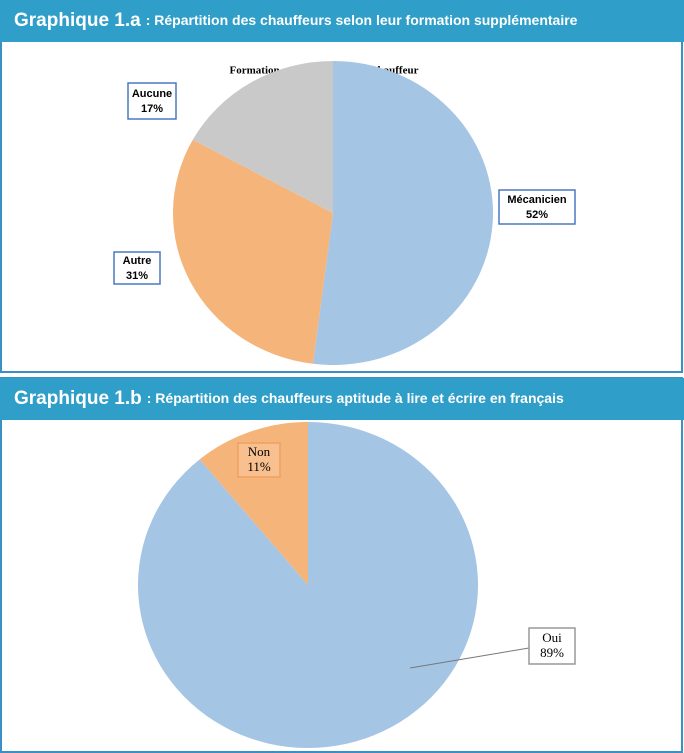 The width and height of the screenshot is (684, 753). What do you see at coordinates (259, 451) in the screenshot?
I see `slice-label: Non` at bounding box center [259, 451].